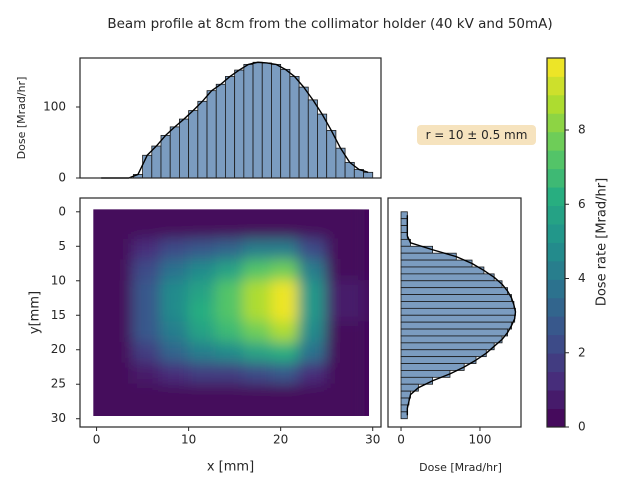 The width and height of the screenshot is (640, 480). What do you see at coordinates (58, 280) in the screenshot?
I see `y-tick-label: 10` at bounding box center [58, 280].